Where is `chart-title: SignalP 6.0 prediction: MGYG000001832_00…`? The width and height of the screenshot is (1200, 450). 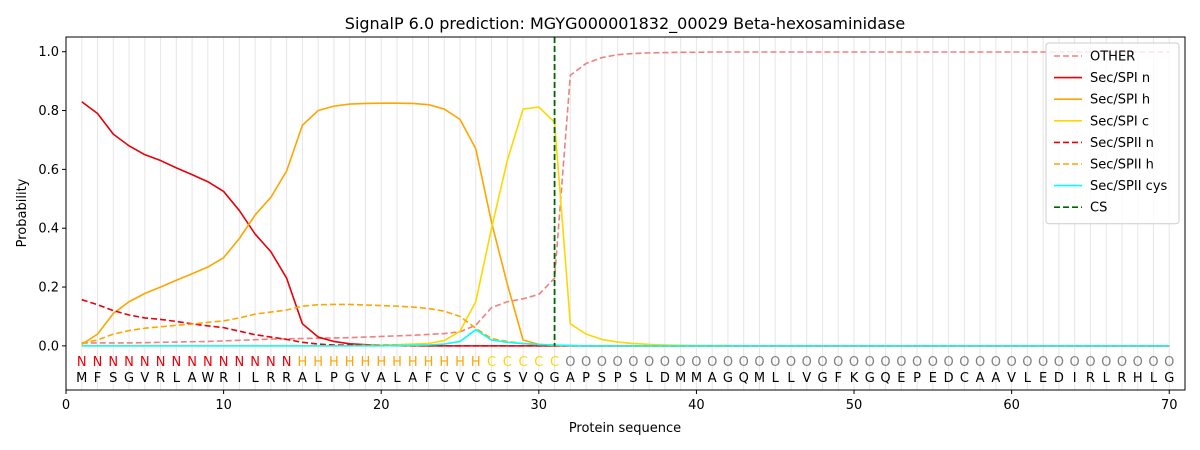 chart-title: SignalP 6.0 prediction: MGYG000001832_00… is located at coordinates (625, 24).